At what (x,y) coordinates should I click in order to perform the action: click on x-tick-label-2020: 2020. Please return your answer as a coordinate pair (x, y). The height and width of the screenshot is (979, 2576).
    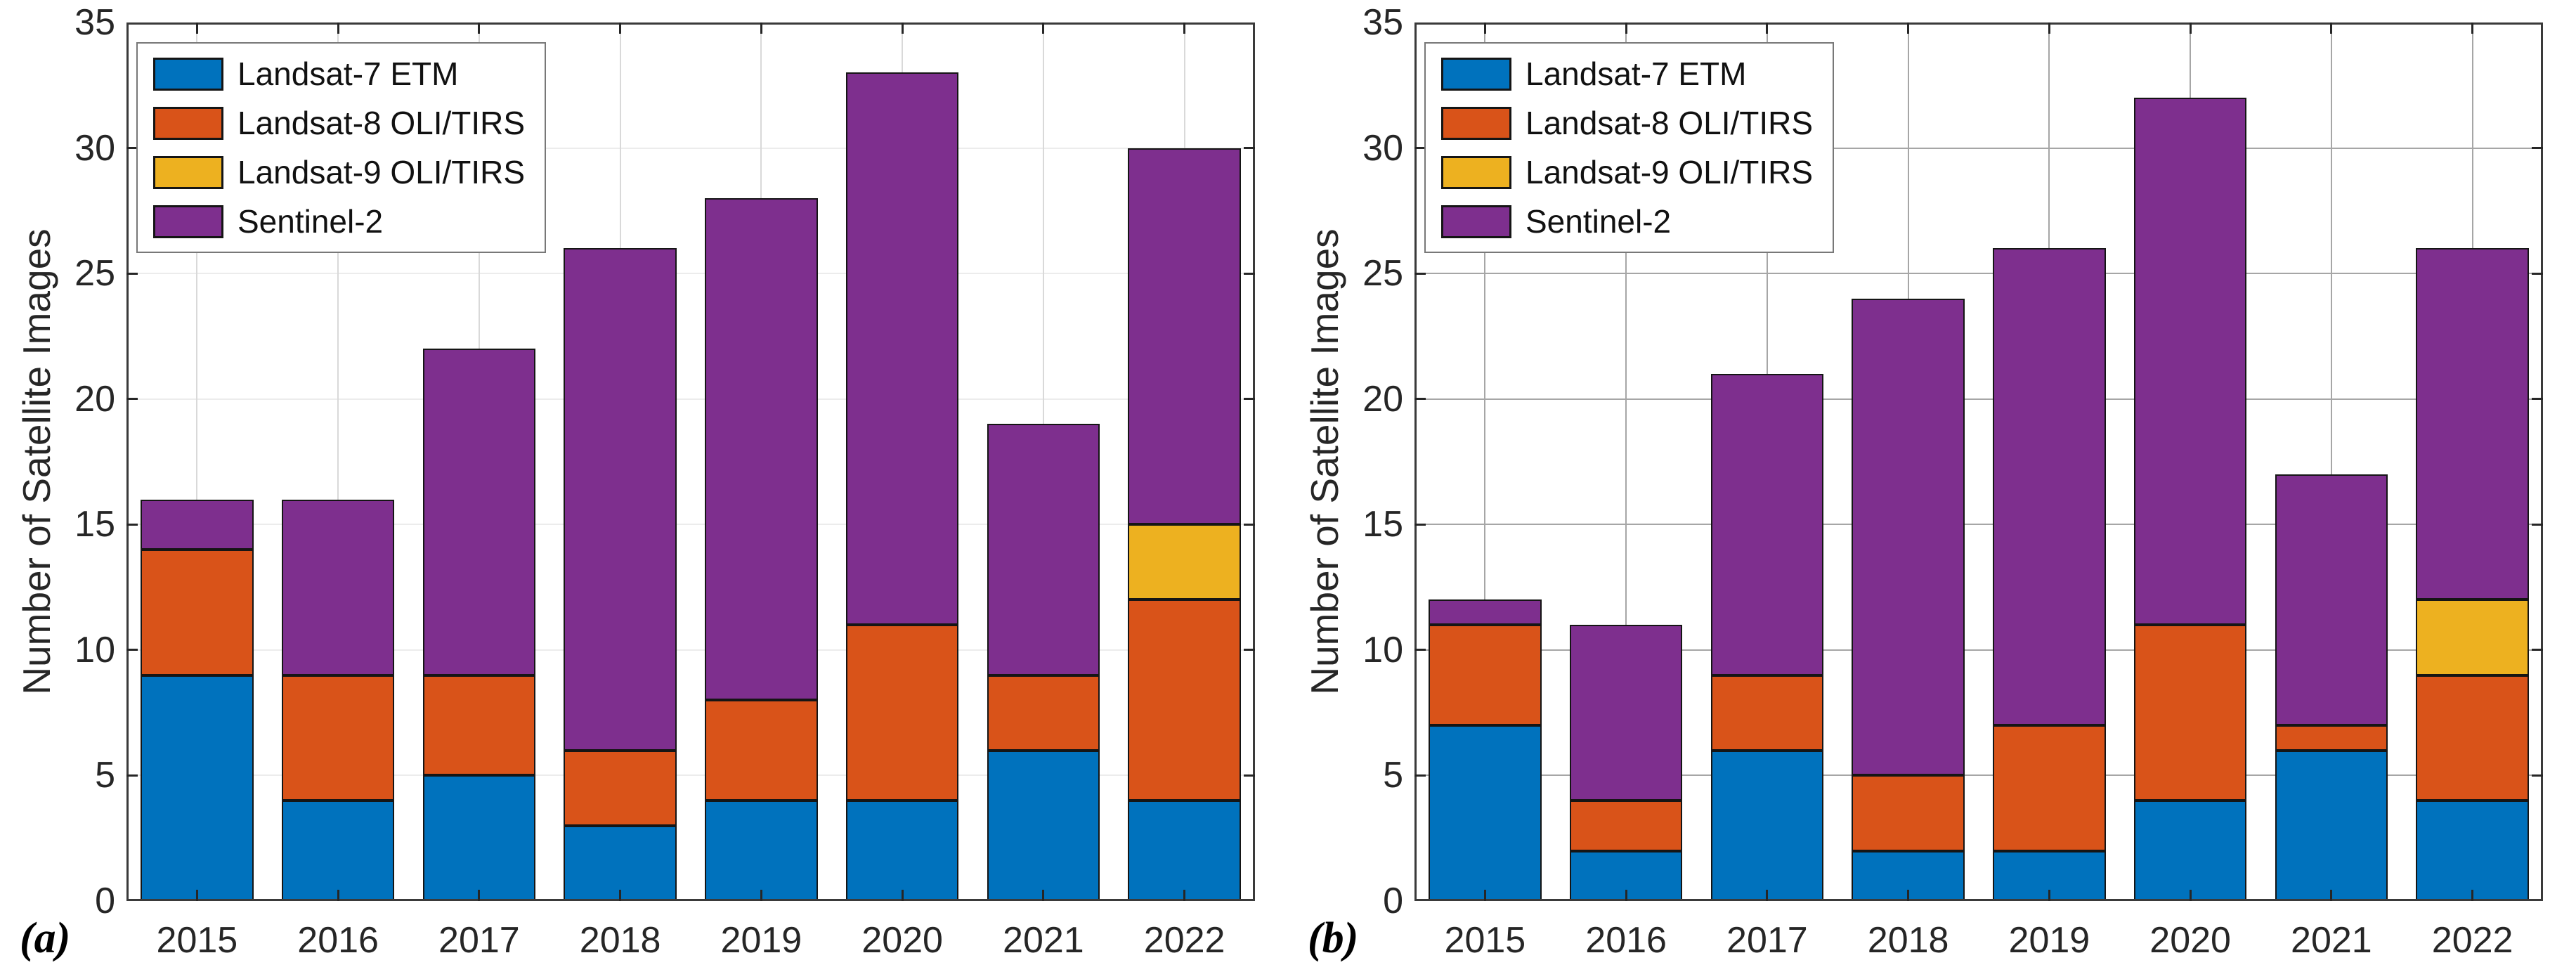
    Looking at the image, I should click on (902, 940).